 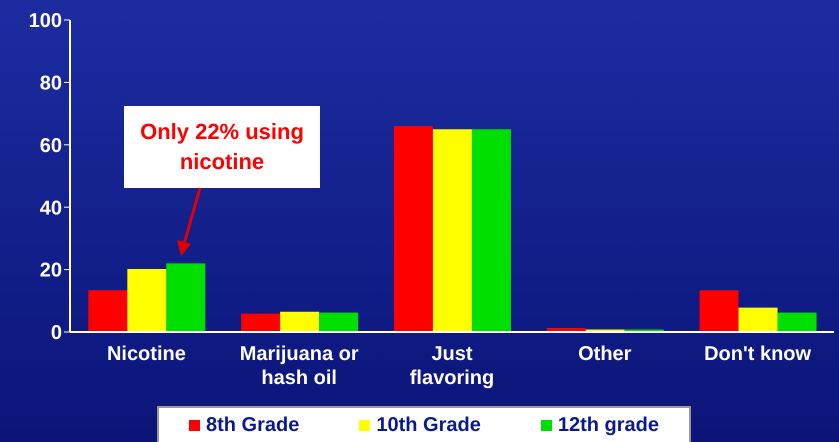 I want to click on legend-label: 10th Grade, so click(x=428, y=425).